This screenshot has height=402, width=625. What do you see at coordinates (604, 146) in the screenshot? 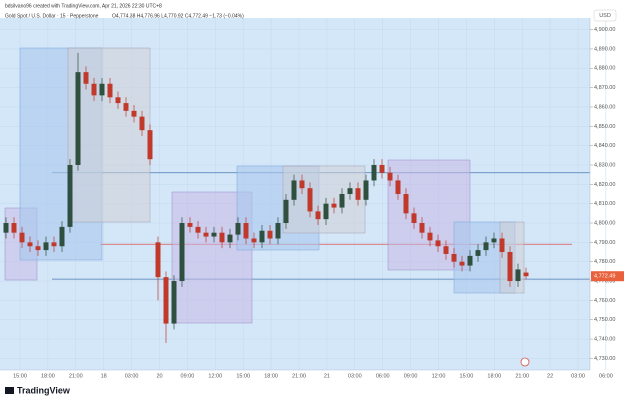
I see `y-tick-label: 4,840.00` at bounding box center [604, 146].